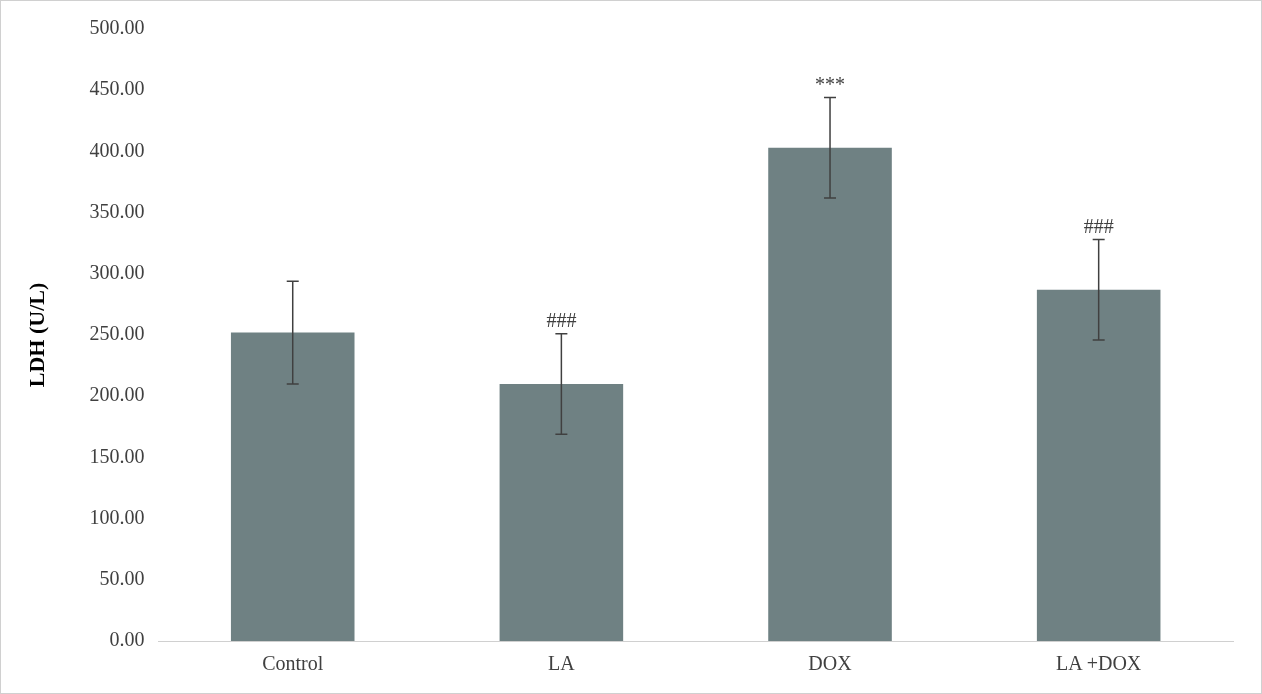  What do you see at coordinates (562, 663) in the screenshot?
I see `x-tick-label: LA` at bounding box center [562, 663].